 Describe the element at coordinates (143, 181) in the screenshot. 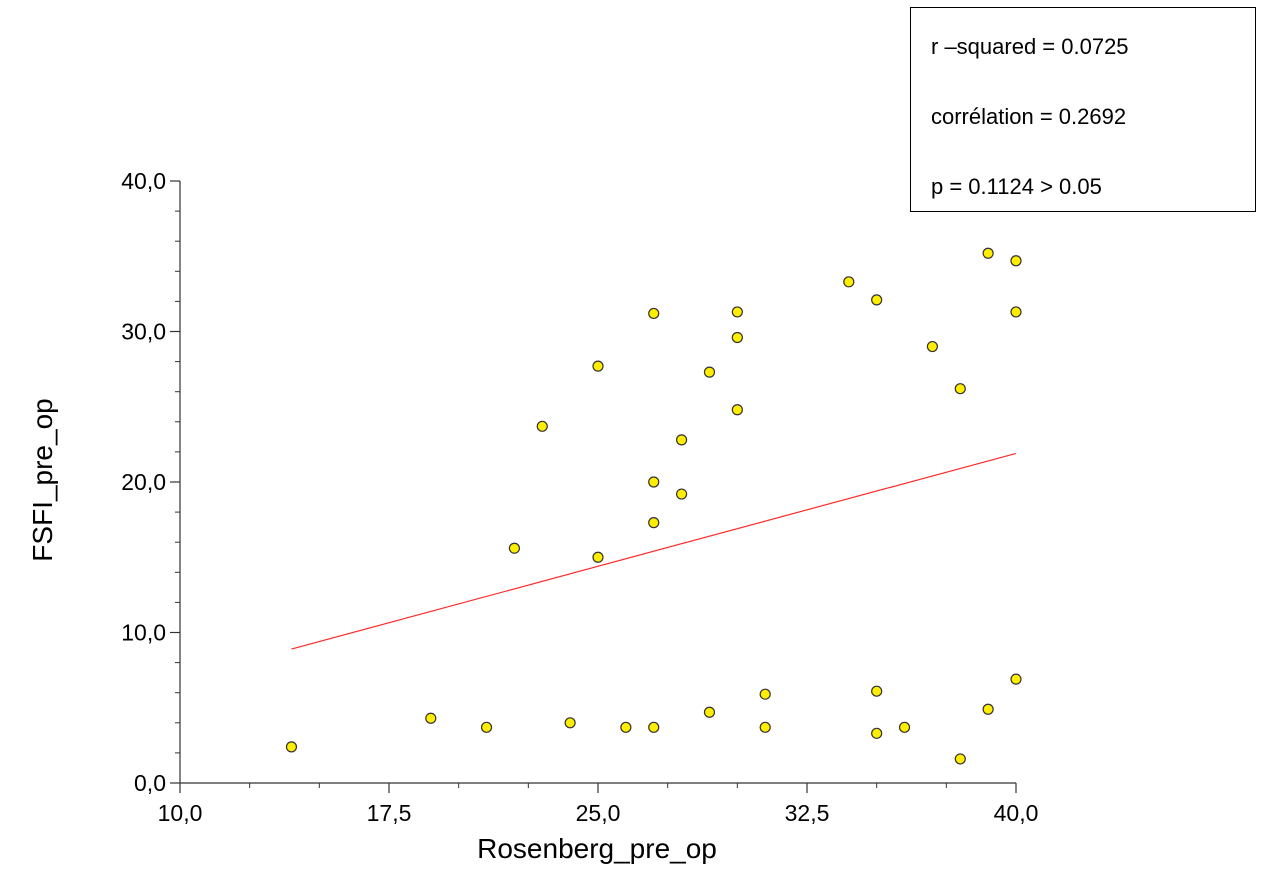

I see `y-tick-label: 40,0` at that location.